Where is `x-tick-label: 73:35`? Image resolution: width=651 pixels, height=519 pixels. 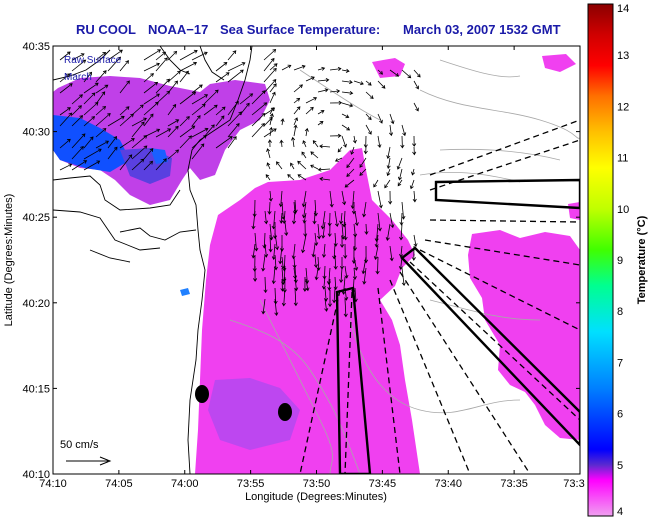
x-tick-label: 73:35 is located at coordinates (514, 484).